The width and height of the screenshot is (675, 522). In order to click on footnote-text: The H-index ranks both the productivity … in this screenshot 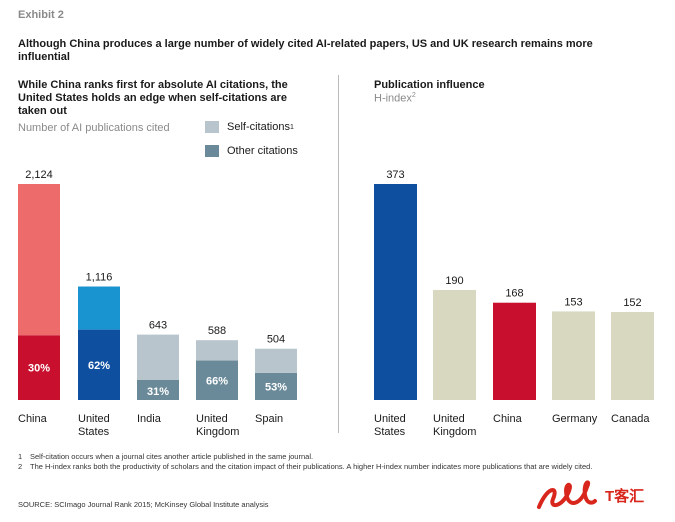, I will do `click(311, 466)`.